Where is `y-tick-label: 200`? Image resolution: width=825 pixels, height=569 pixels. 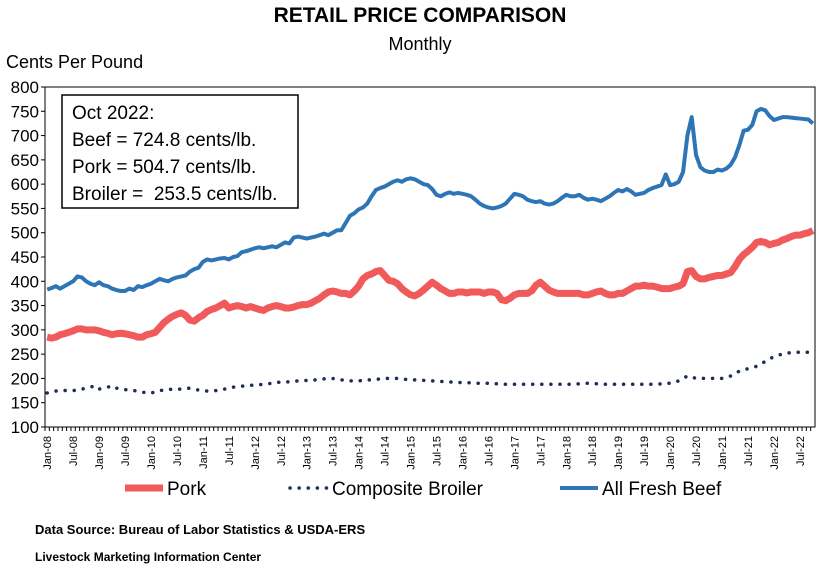
y-tick-label: 200 is located at coordinates (25, 378).